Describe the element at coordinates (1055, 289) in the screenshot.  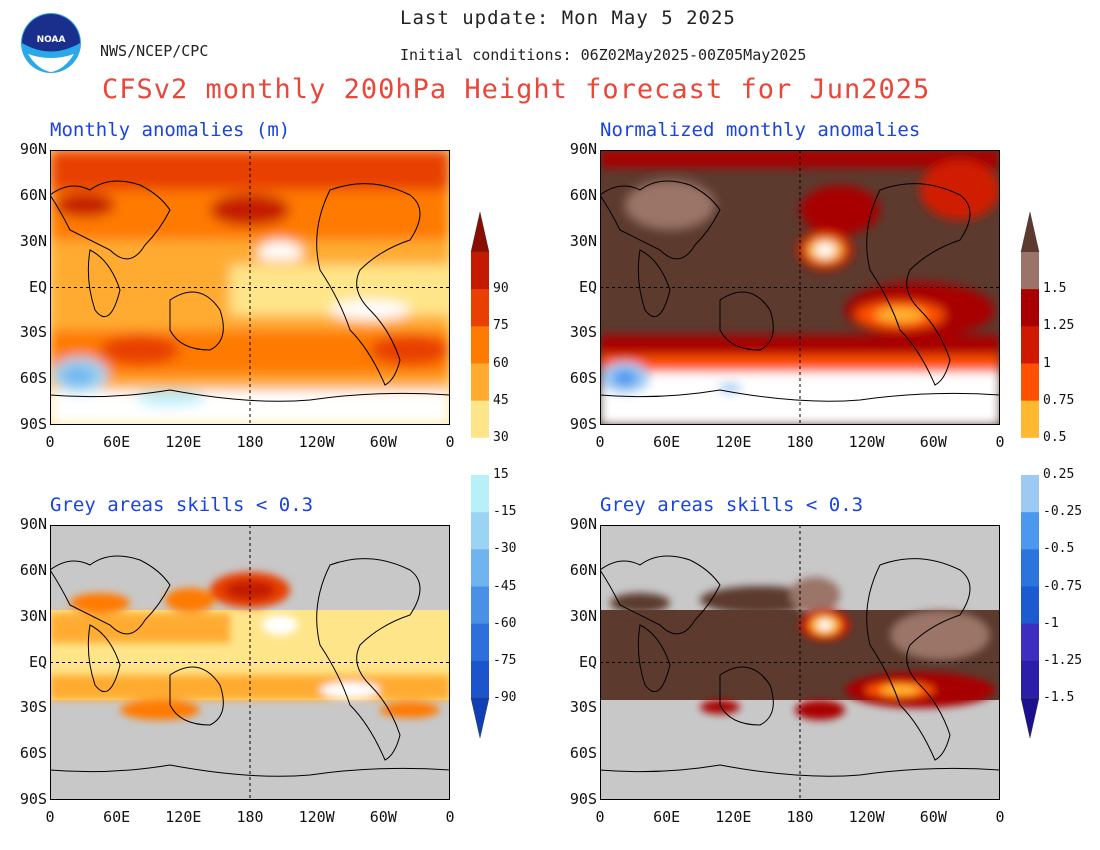
I see `colorbar-tick-label: 1.5` at that location.